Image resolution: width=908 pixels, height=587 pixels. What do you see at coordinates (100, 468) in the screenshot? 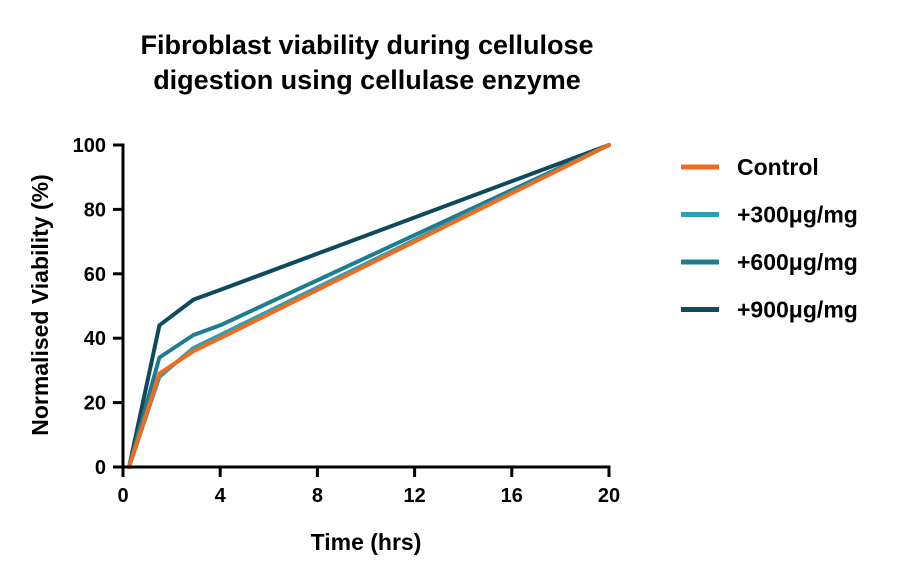
I see `y-tick-label: 0` at bounding box center [100, 468].